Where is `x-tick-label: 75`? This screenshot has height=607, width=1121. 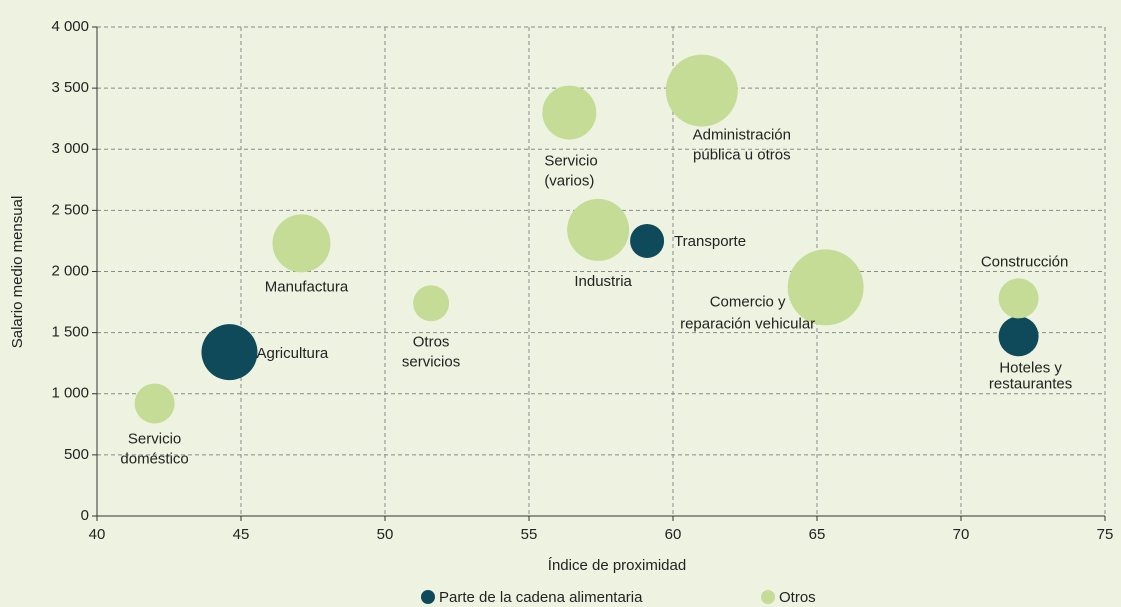 x-tick-label: 75 is located at coordinates (1105, 534).